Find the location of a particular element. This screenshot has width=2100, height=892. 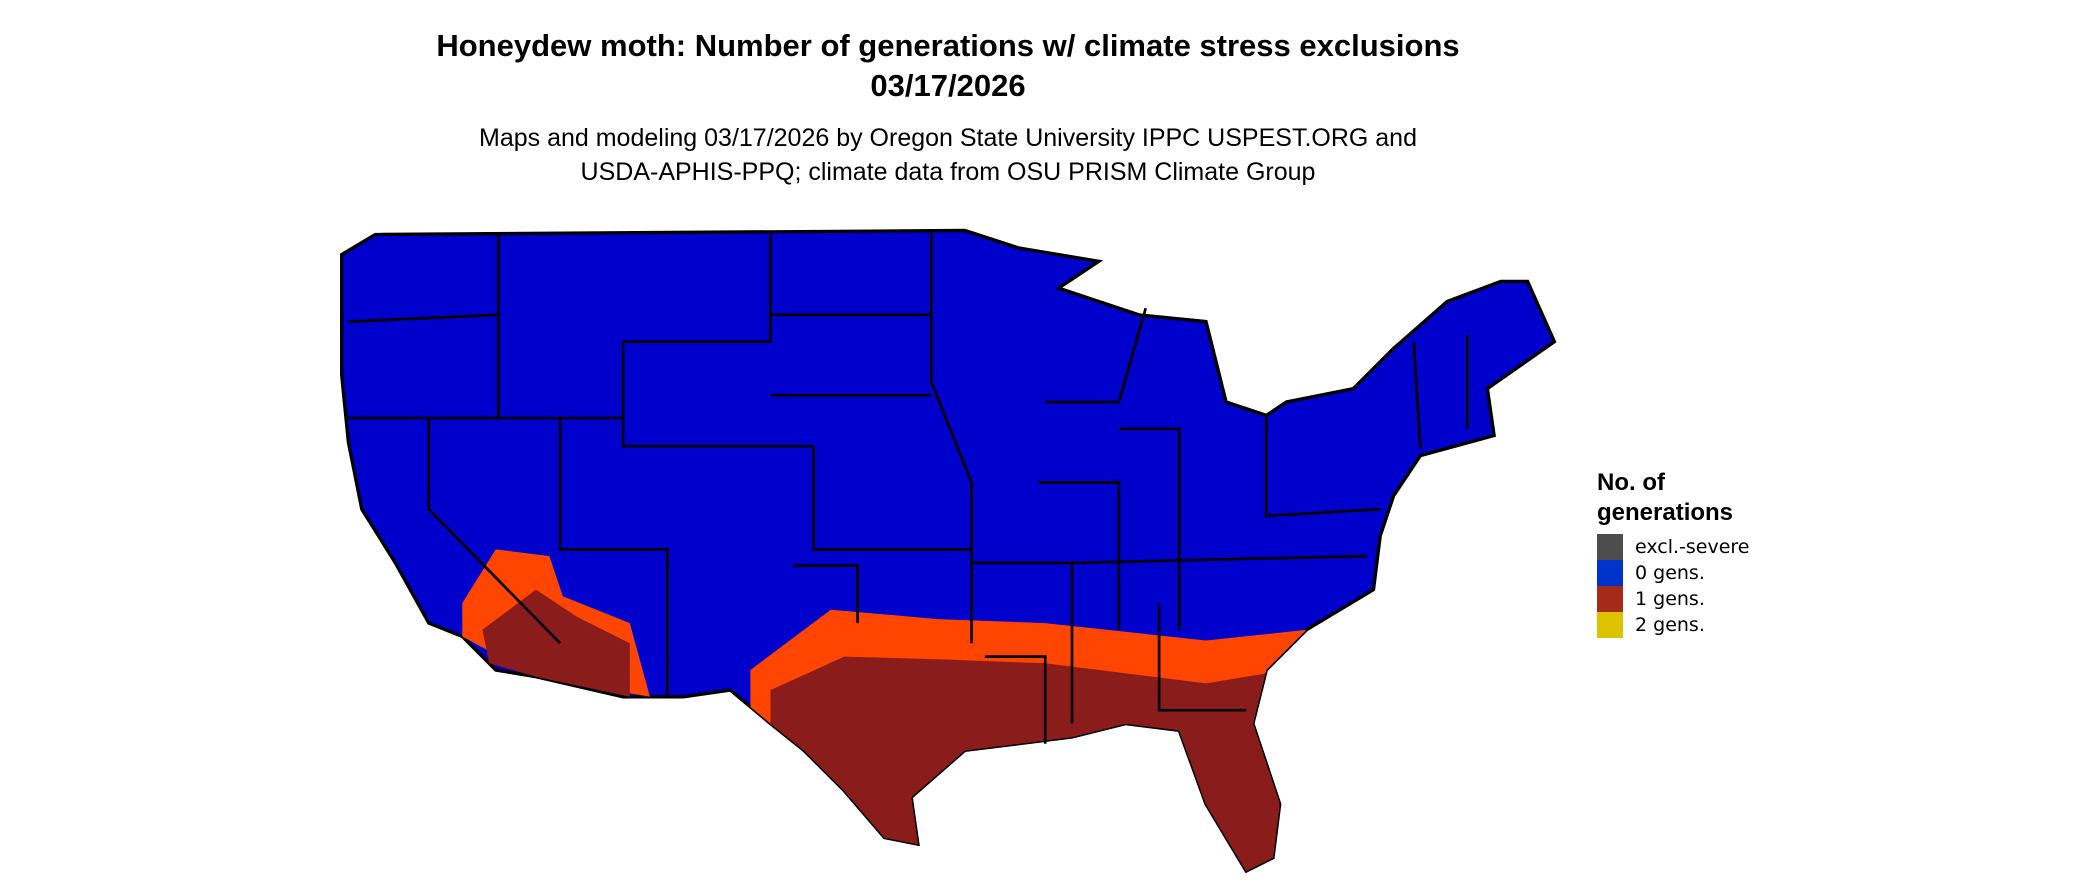

legend-item-excl-severe: excl.-severe is located at coordinates (1673, 547).